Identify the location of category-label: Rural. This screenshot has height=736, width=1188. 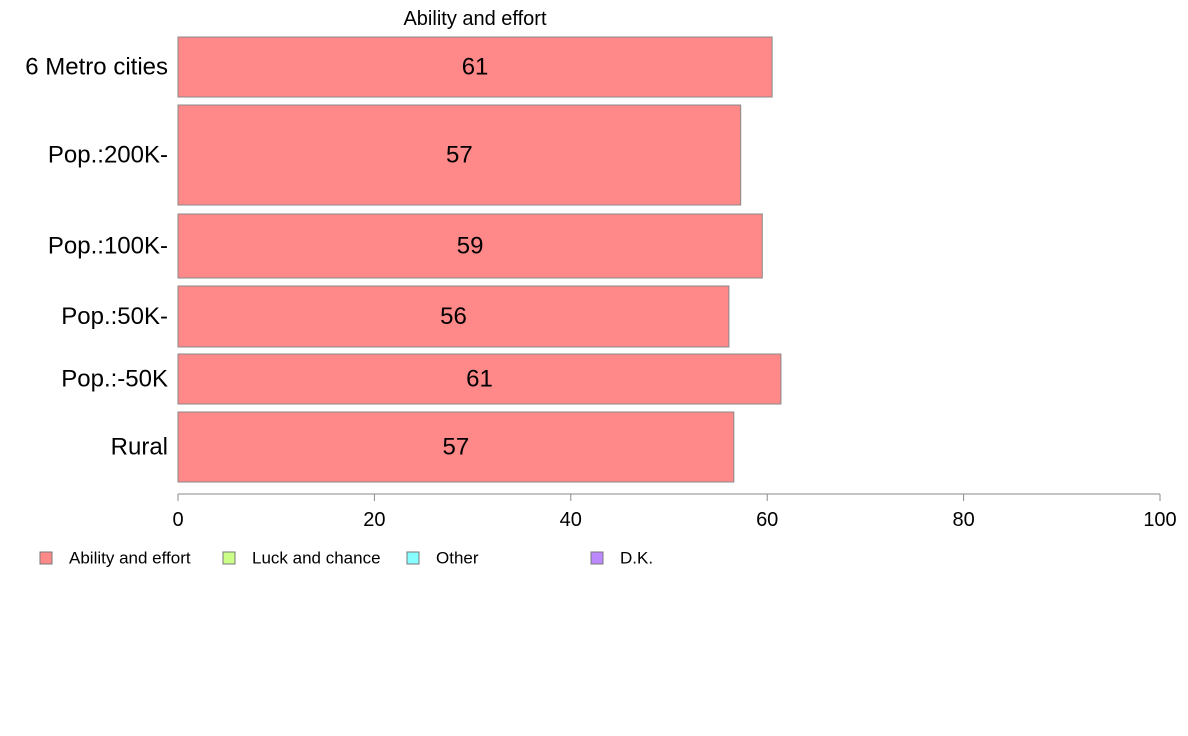
(139, 447).